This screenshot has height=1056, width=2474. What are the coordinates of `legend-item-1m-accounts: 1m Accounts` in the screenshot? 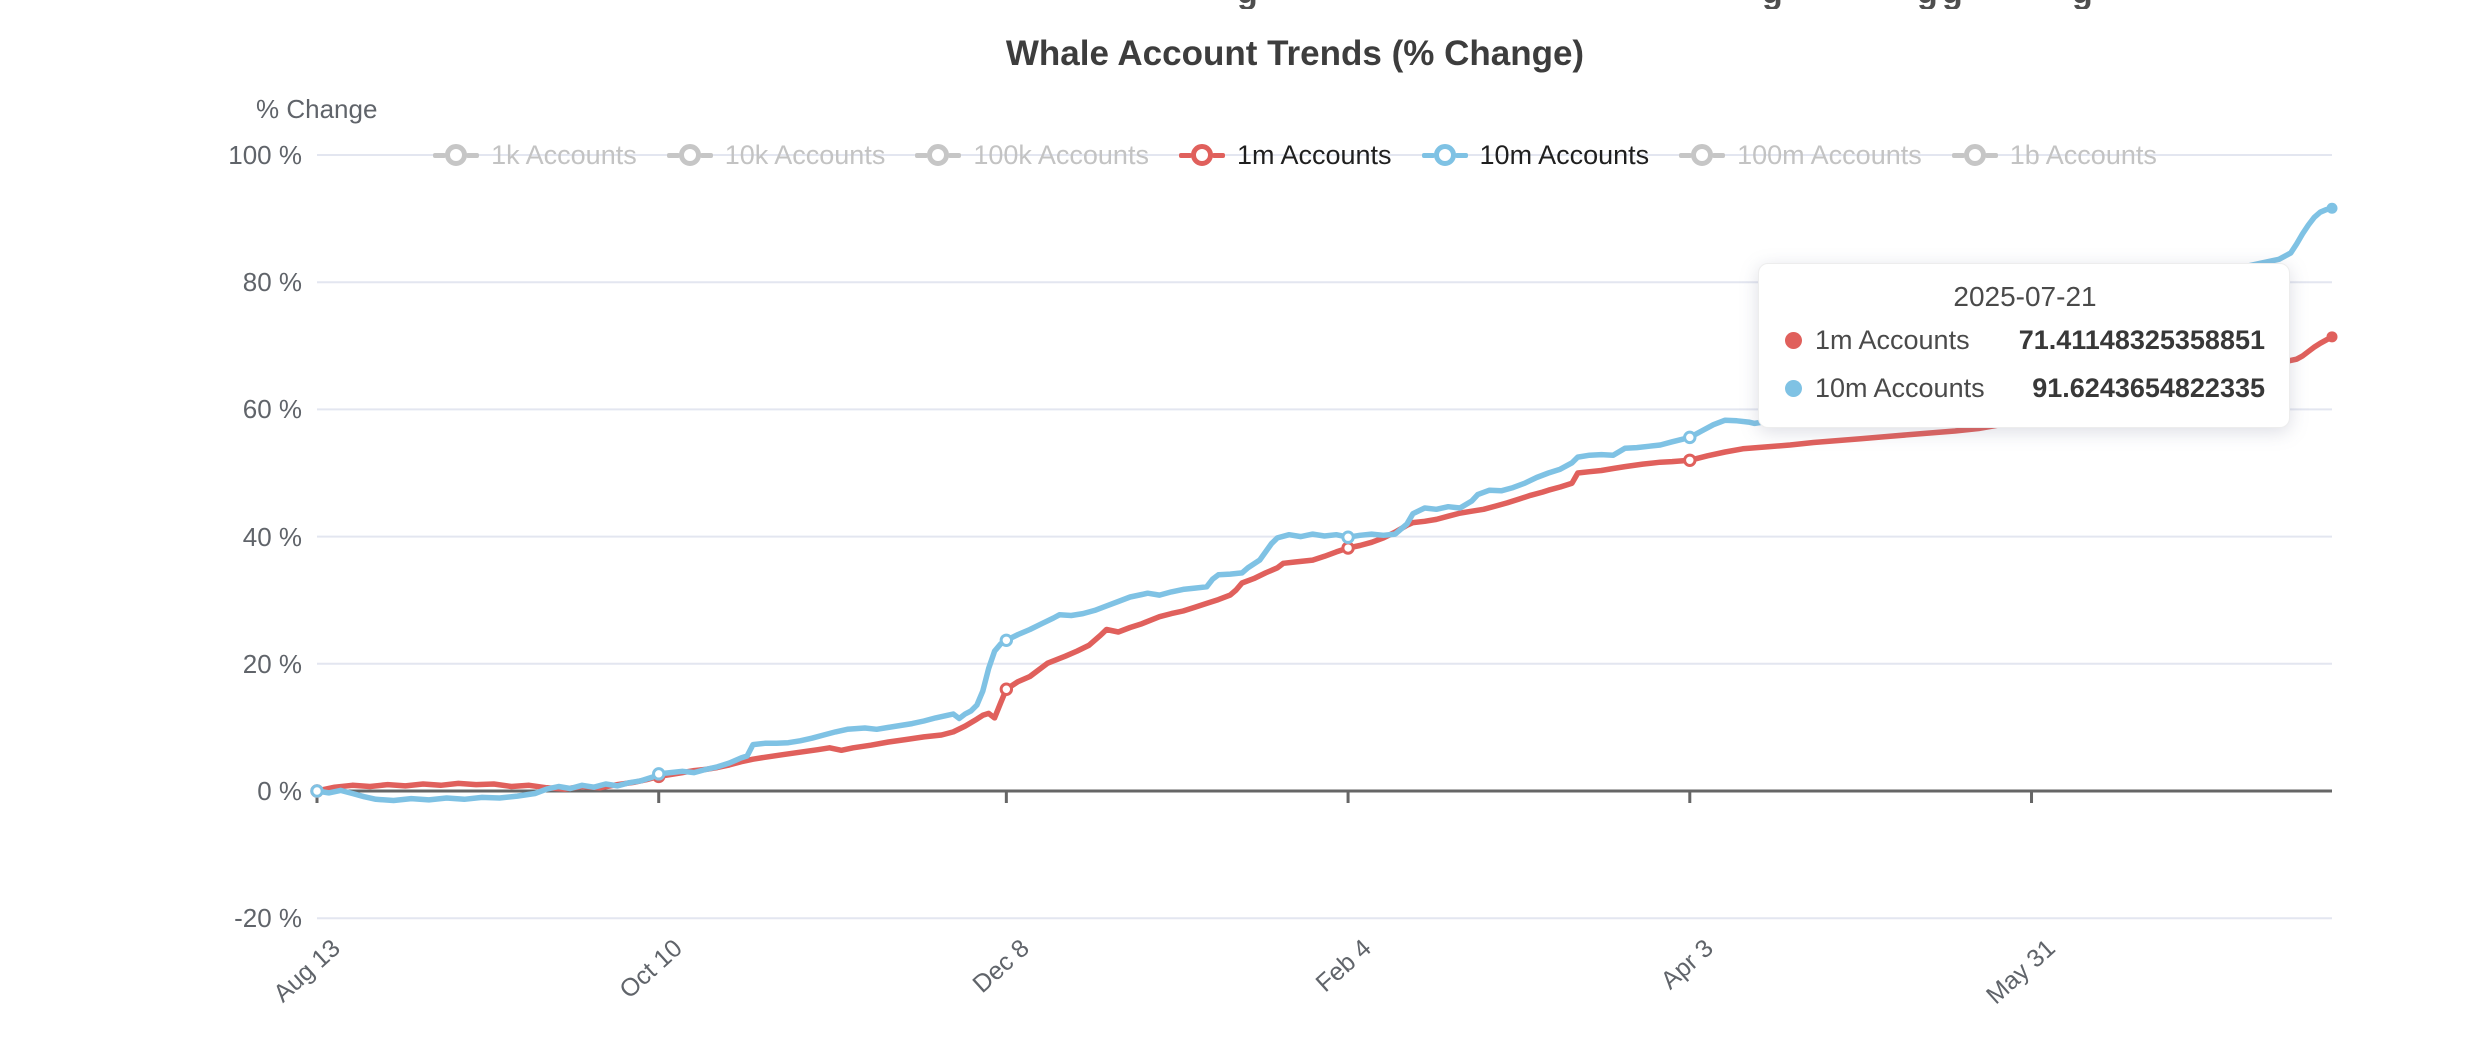 It's located at (1285, 155).